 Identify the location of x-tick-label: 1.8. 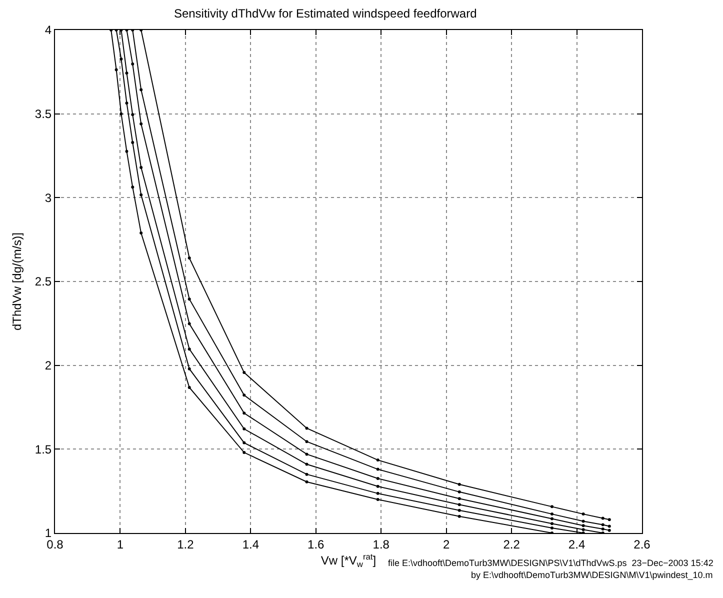
(381, 544).